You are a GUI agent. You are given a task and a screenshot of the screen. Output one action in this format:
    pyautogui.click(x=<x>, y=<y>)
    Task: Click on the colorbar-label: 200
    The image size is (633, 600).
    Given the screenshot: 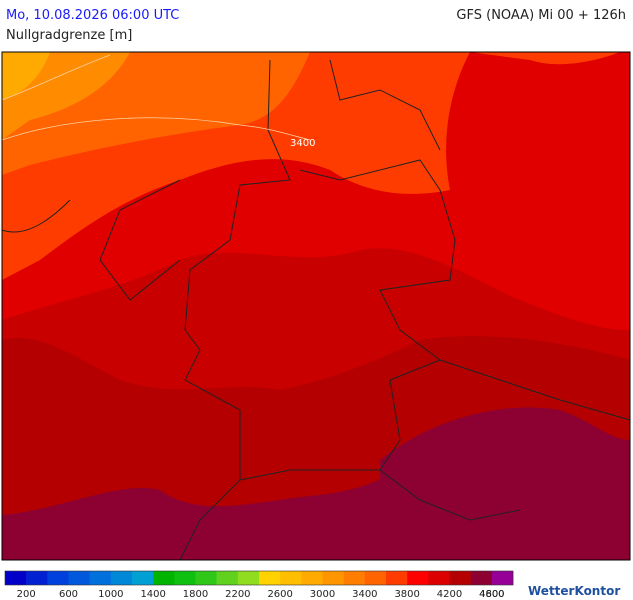 What is the action you would take?
    pyautogui.click(x=26, y=594)
    